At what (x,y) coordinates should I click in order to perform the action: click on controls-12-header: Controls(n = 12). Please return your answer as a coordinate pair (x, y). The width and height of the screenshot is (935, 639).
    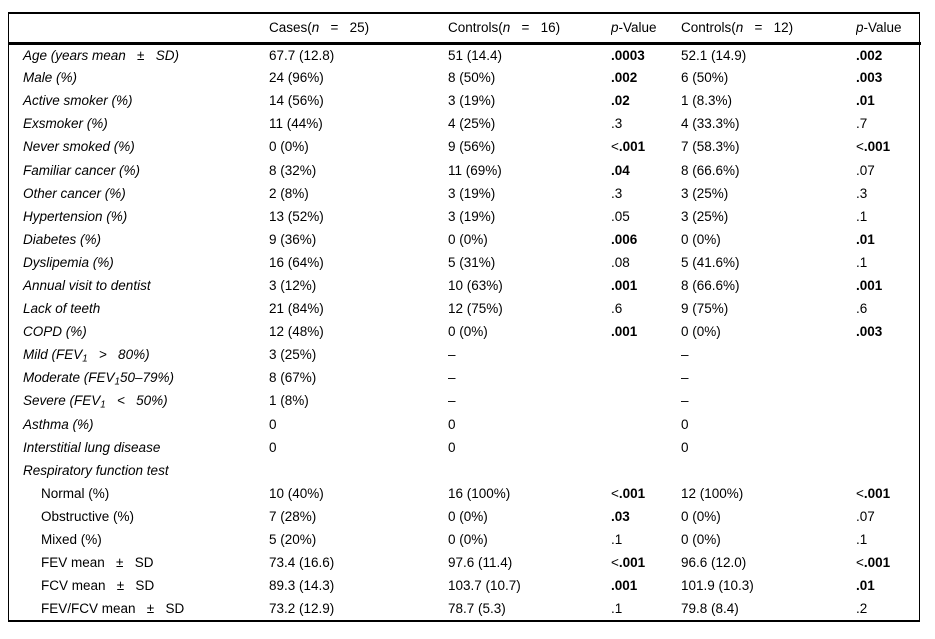
    Looking at the image, I should click on (768, 28).